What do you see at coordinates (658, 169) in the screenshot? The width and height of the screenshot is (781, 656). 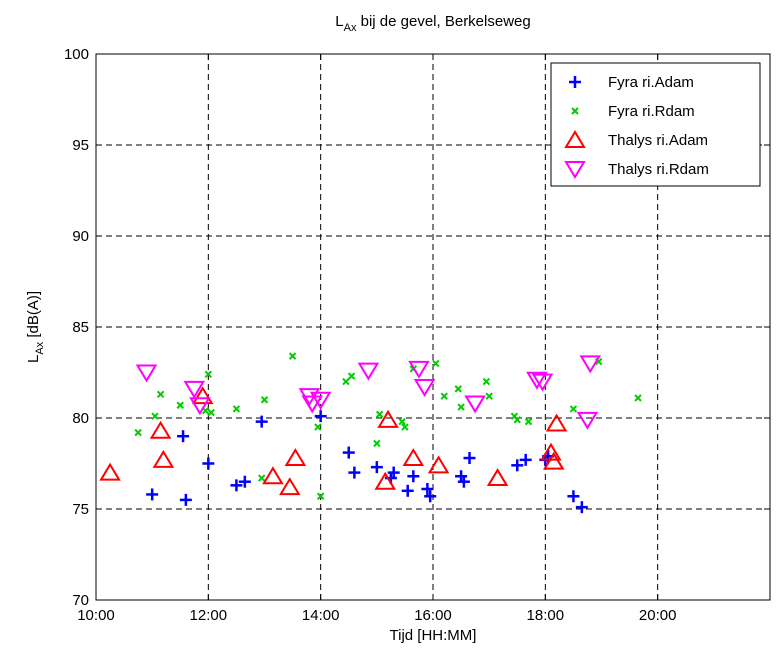 I see `legend-label: Thalys ri.Rdam` at bounding box center [658, 169].